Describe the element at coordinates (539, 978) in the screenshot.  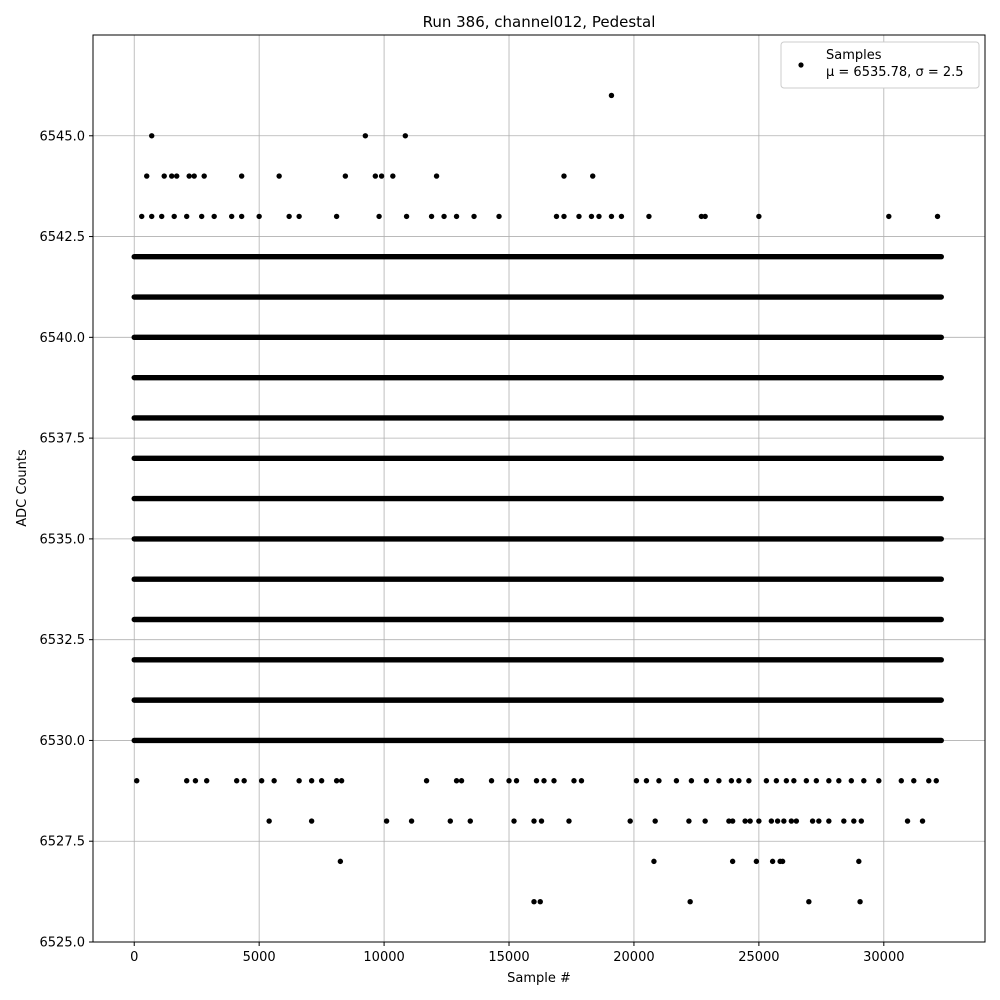
I see `x-axis-label: Sample #` at that location.